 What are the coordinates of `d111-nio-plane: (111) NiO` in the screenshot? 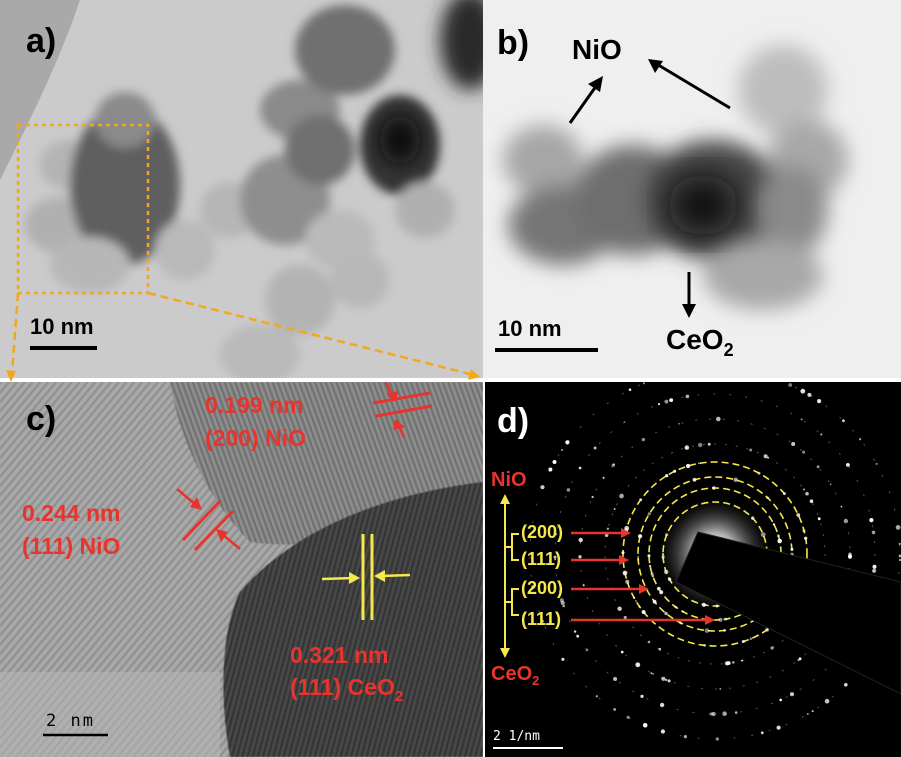 It's located at (71, 546).